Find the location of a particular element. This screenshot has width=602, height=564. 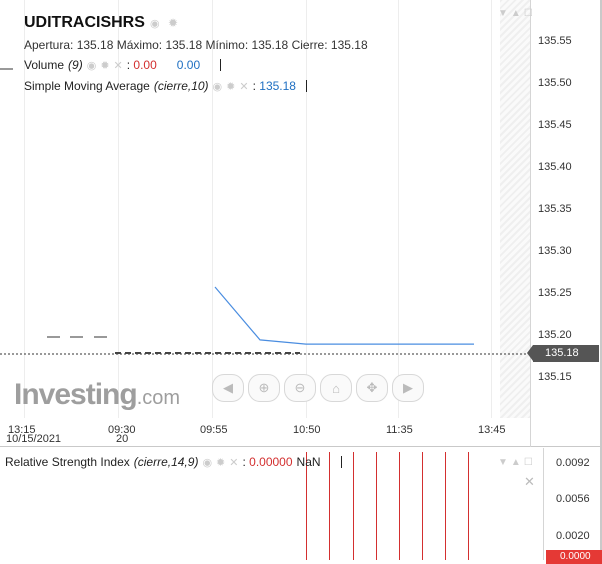

panel-controls: ▼ ▲ ☐ is located at coordinates (515, 13).